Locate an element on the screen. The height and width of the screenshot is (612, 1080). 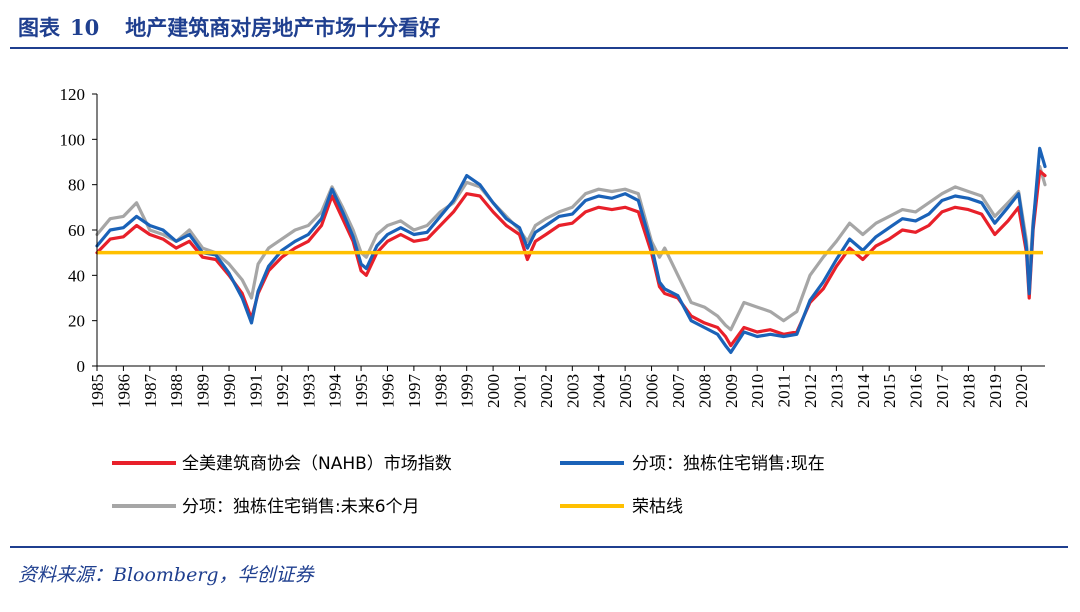
figure-title: 图表 10 地产建筑商对房地产市场十分看好 is located at coordinates (229, 27).